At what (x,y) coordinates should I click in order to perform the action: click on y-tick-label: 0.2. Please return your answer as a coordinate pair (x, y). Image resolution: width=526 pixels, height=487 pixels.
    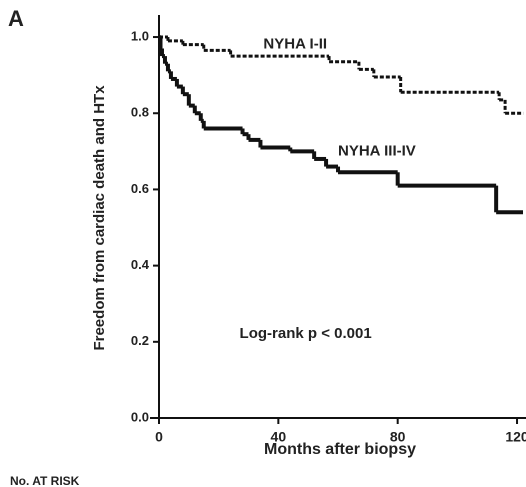
    Looking at the image, I should click on (140, 340).